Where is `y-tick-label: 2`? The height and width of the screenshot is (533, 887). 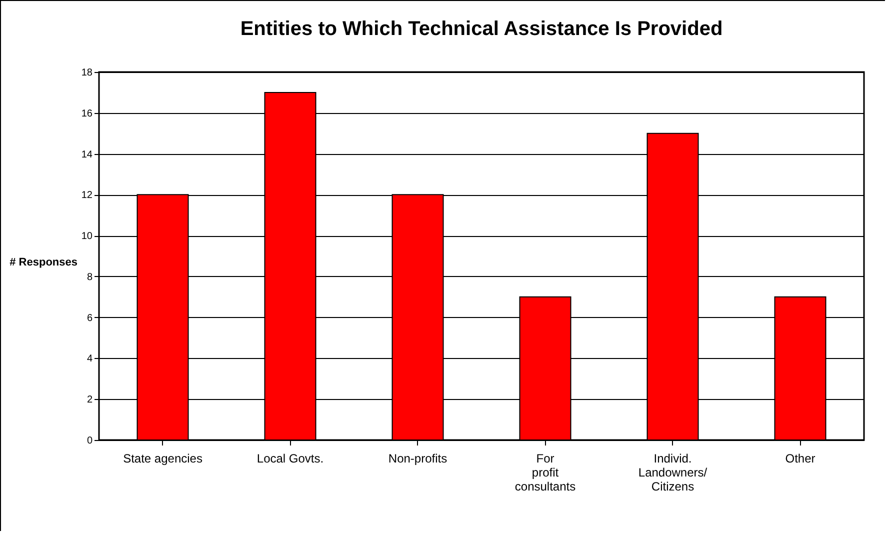 y-tick-label: 2 is located at coordinates (89, 400).